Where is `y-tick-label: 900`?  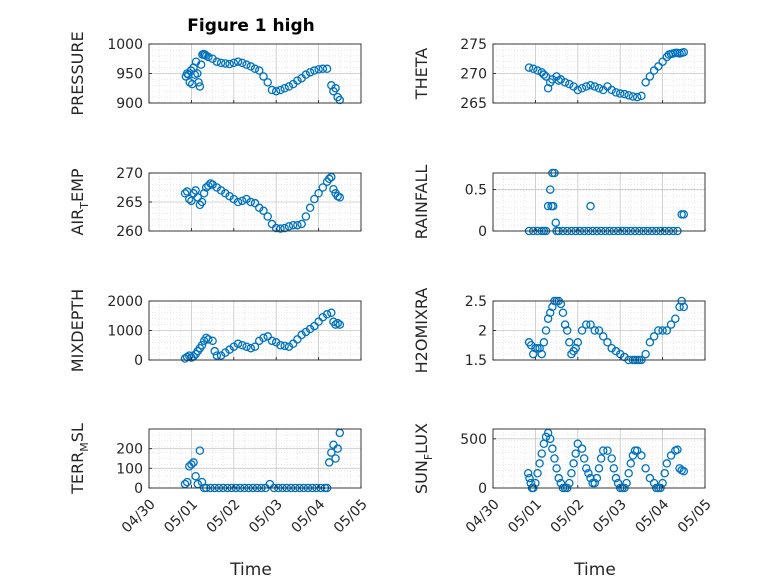 y-tick-label: 900 is located at coordinates (129, 104).